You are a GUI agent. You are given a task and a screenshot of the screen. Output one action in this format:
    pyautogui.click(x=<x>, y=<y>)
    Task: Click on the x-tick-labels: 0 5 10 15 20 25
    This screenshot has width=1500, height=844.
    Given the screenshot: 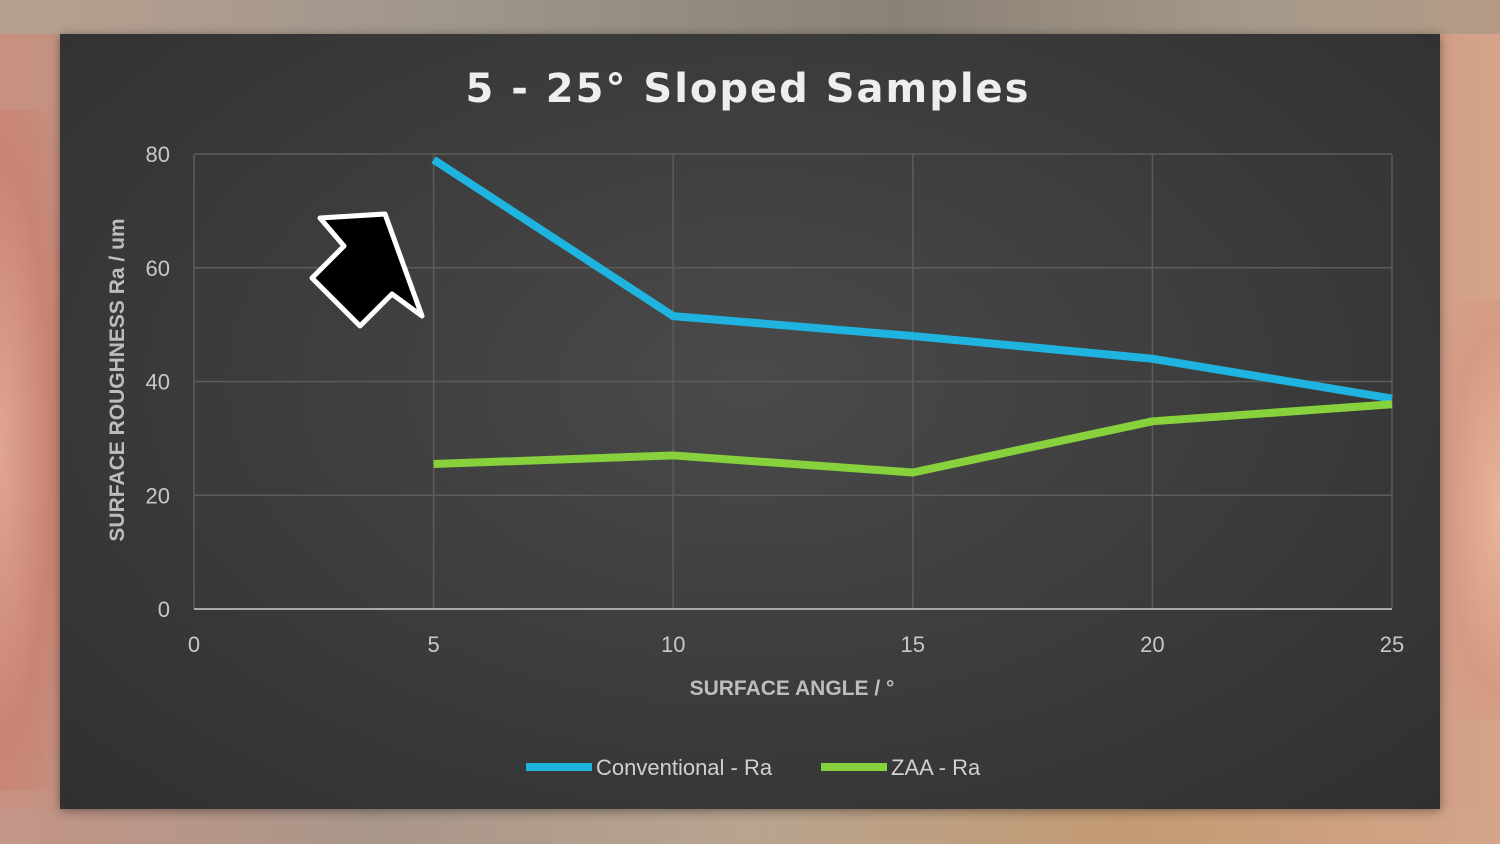 What is the action you would take?
    pyautogui.click(x=796, y=644)
    